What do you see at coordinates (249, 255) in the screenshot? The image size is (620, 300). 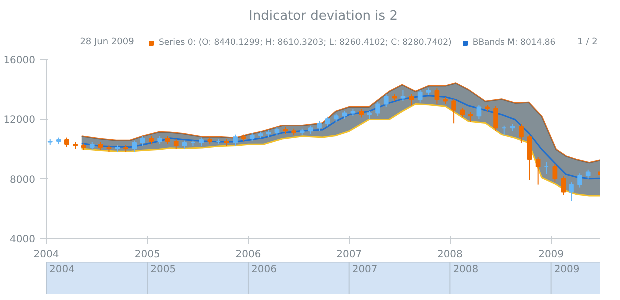 I see `x-tick-label: 2006` at bounding box center [249, 255].